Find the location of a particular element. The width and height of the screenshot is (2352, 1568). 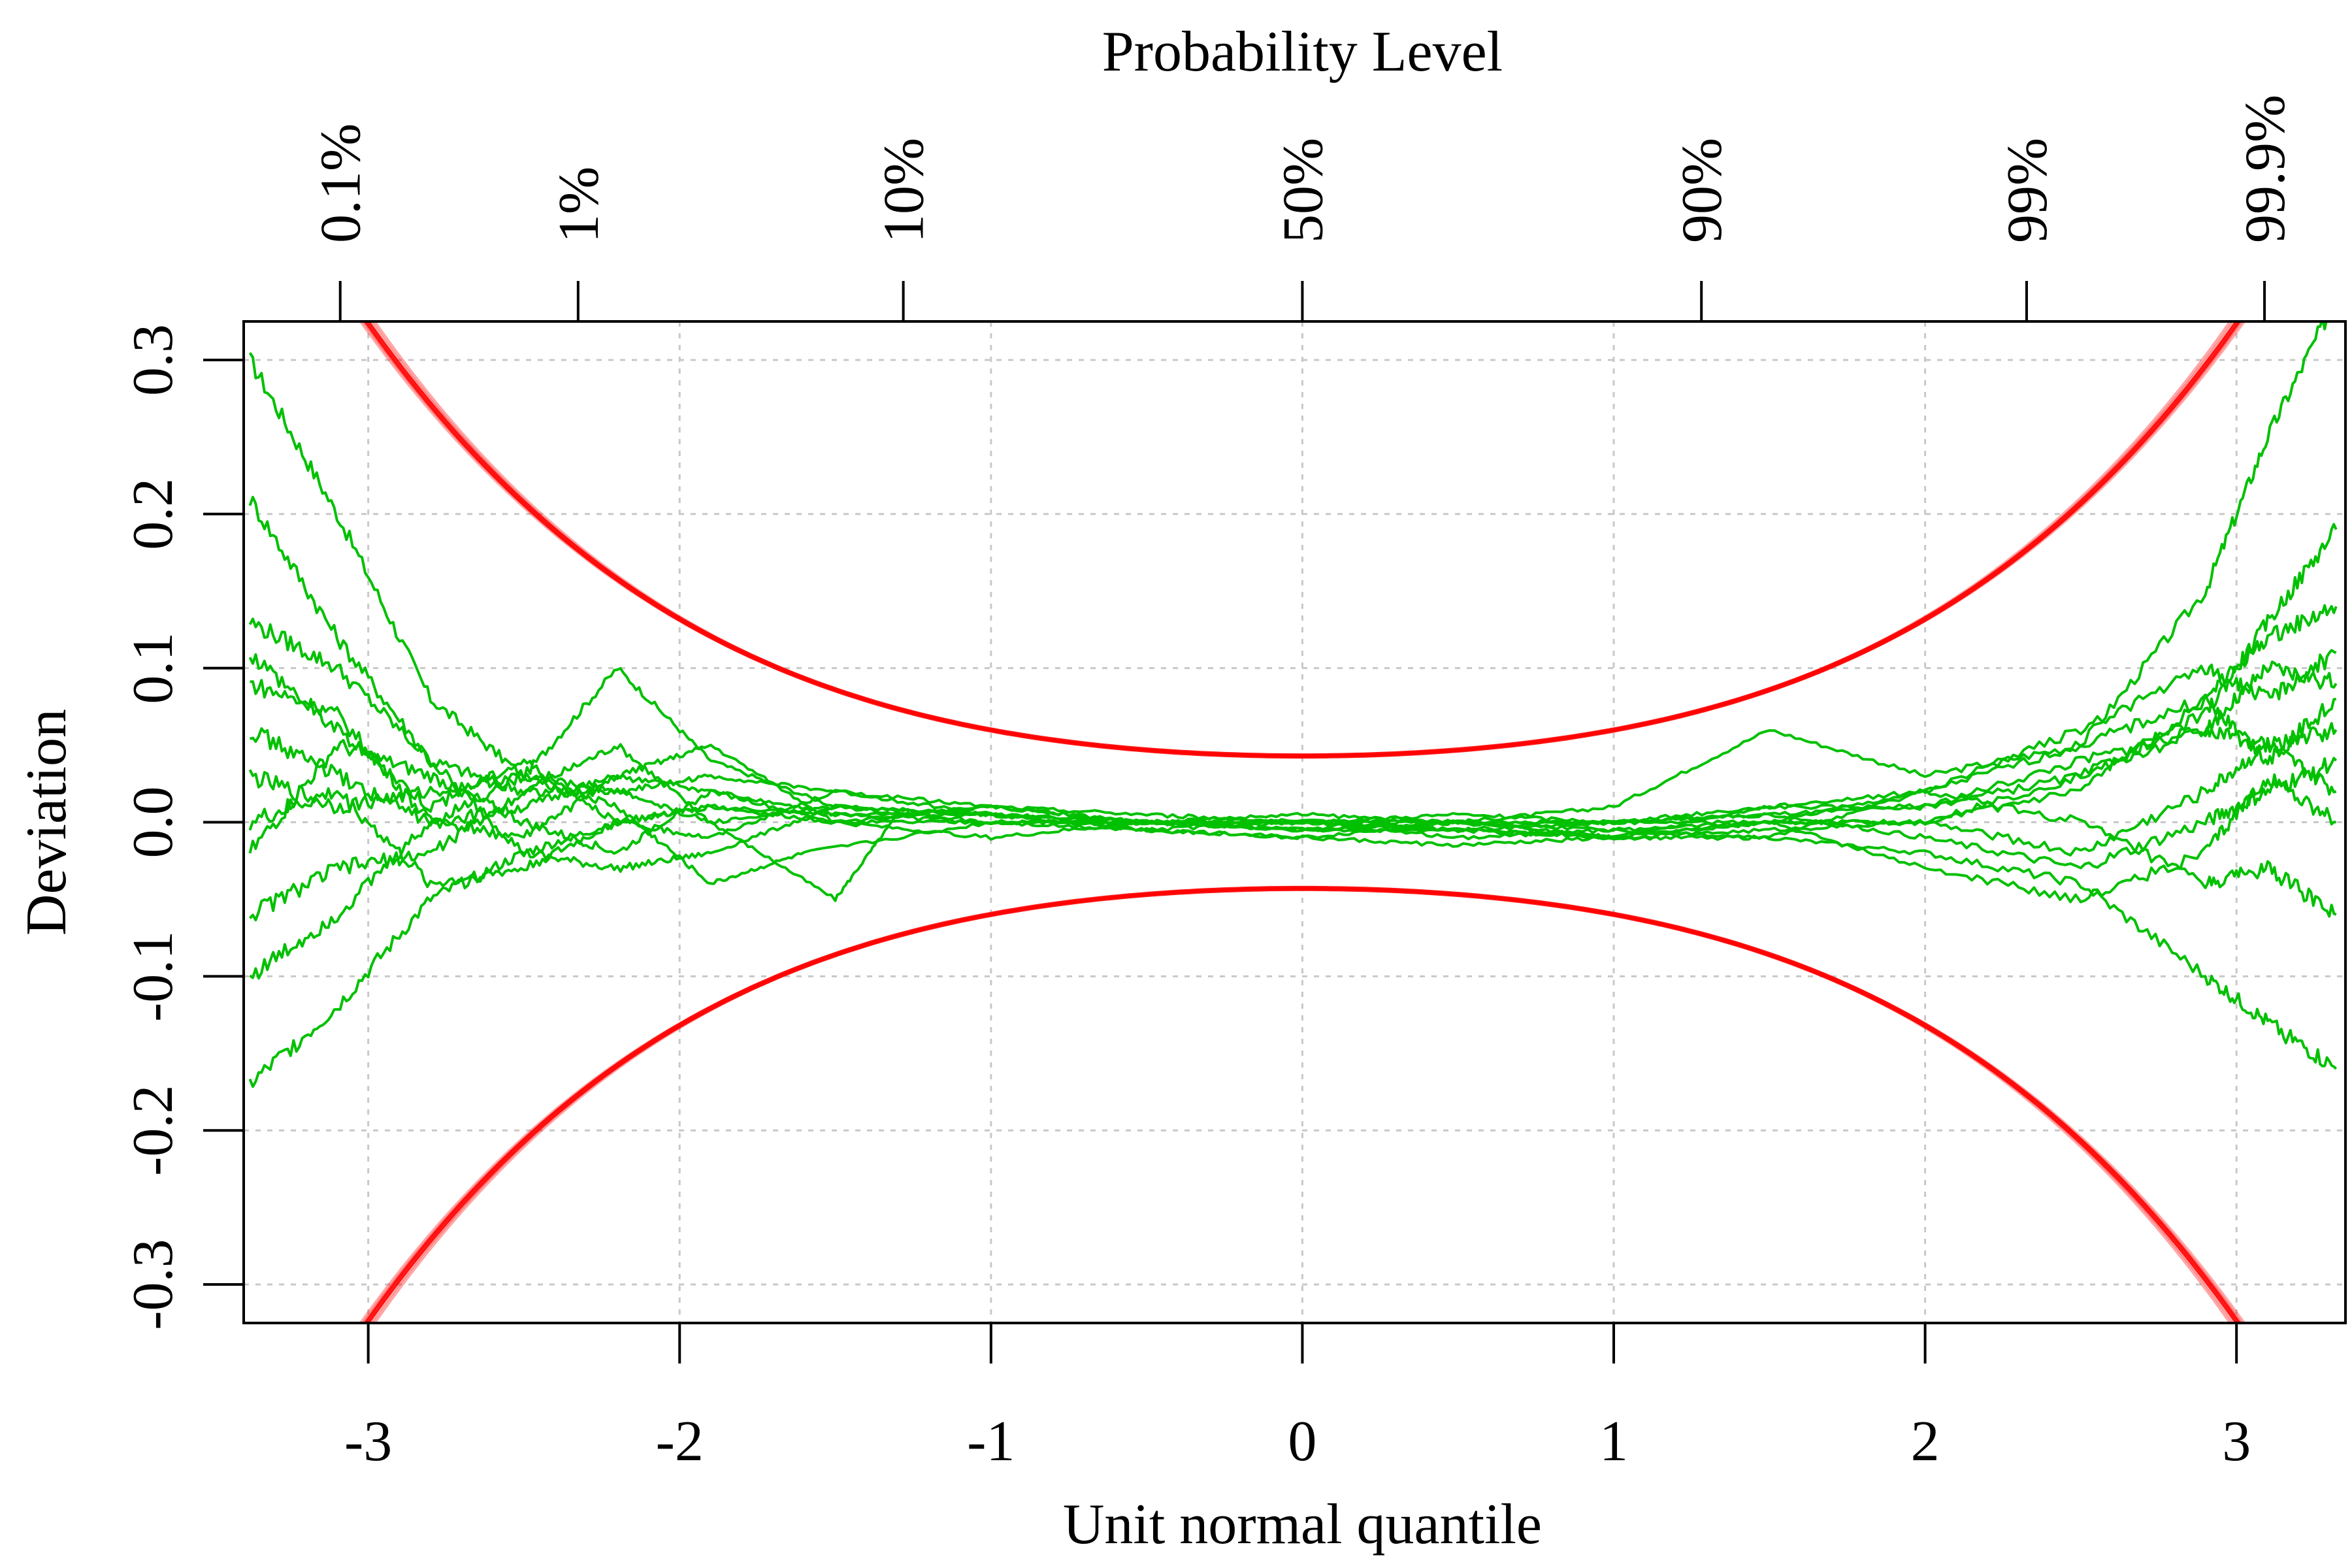

top-tick-label: 0.1% is located at coordinates (341, 183).